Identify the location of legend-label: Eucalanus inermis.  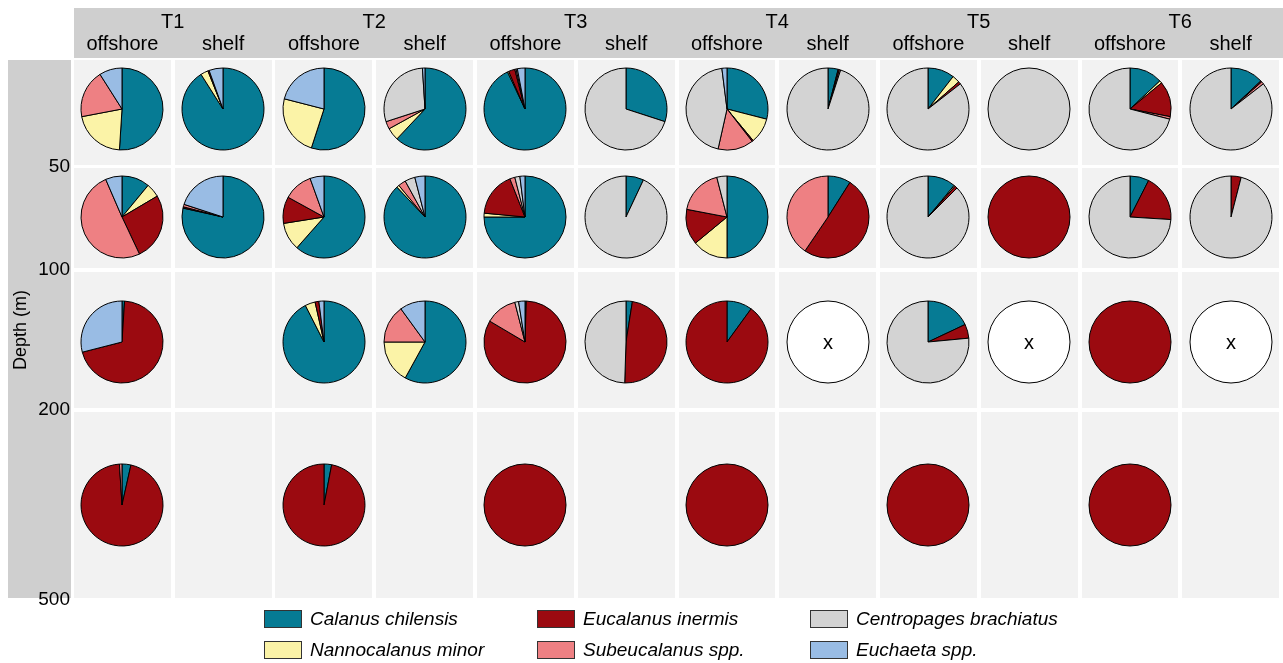
(661, 619).